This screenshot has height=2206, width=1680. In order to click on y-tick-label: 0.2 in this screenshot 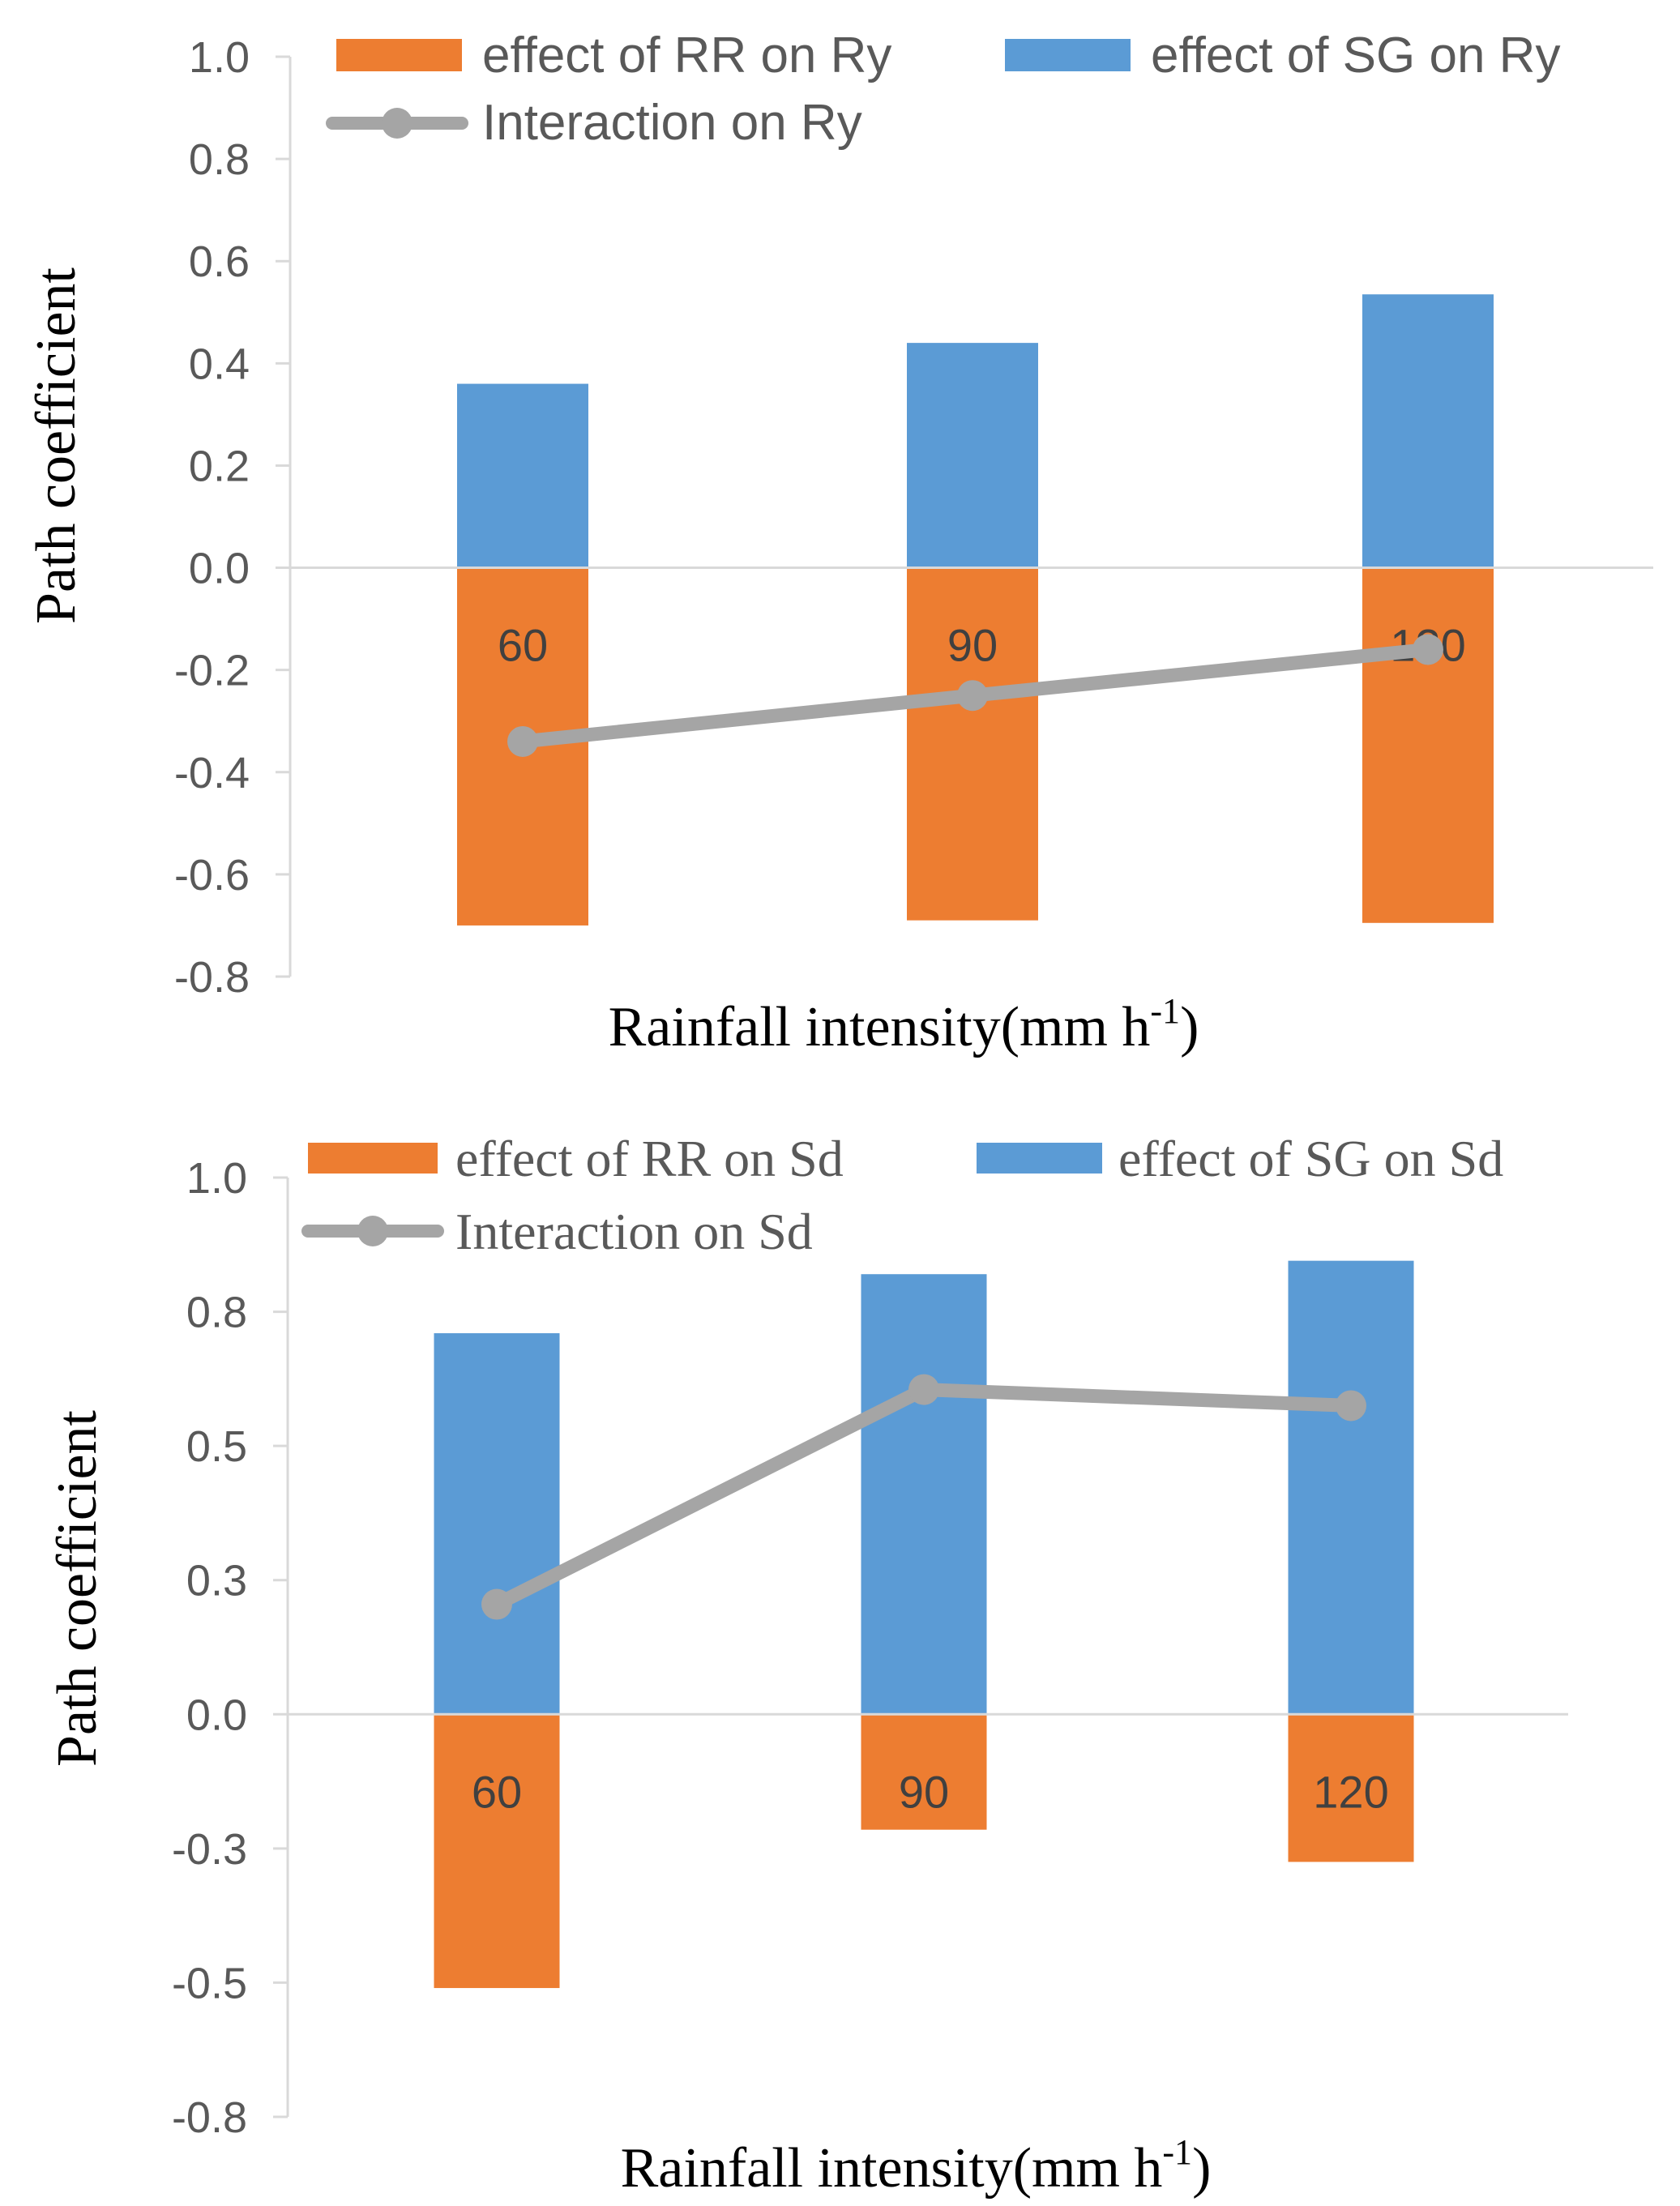, I will do `click(219, 466)`.